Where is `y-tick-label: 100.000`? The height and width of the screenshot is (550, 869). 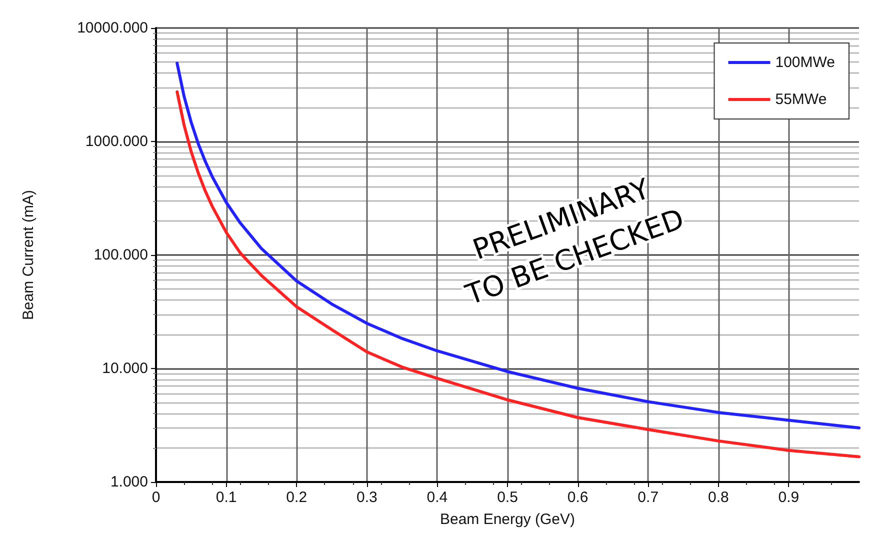
y-tick-label: 100.000 is located at coordinates (121, 255).